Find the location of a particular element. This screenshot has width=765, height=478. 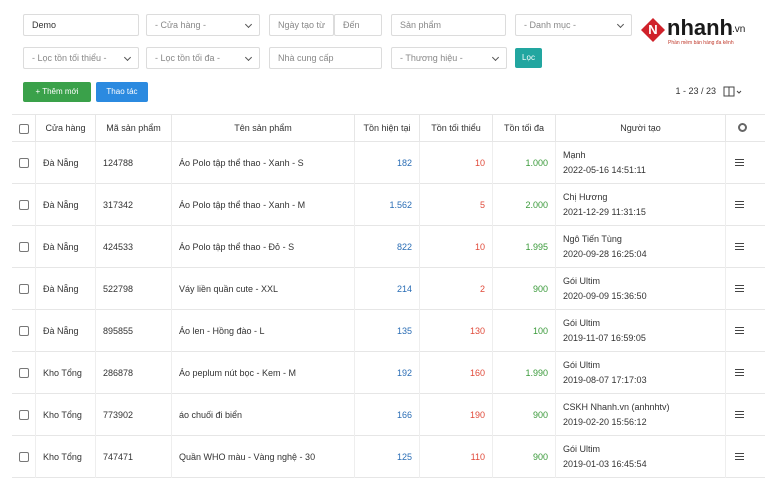

add-button: + Thêm mới is located at coordinates (57, 92).